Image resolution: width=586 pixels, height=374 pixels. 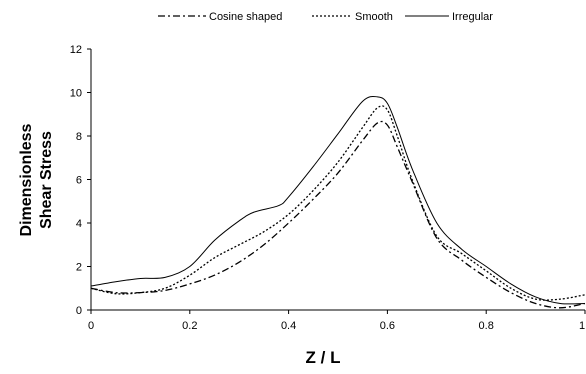 I want to click on y-tick-label: 6, so click(x=79, y=181).